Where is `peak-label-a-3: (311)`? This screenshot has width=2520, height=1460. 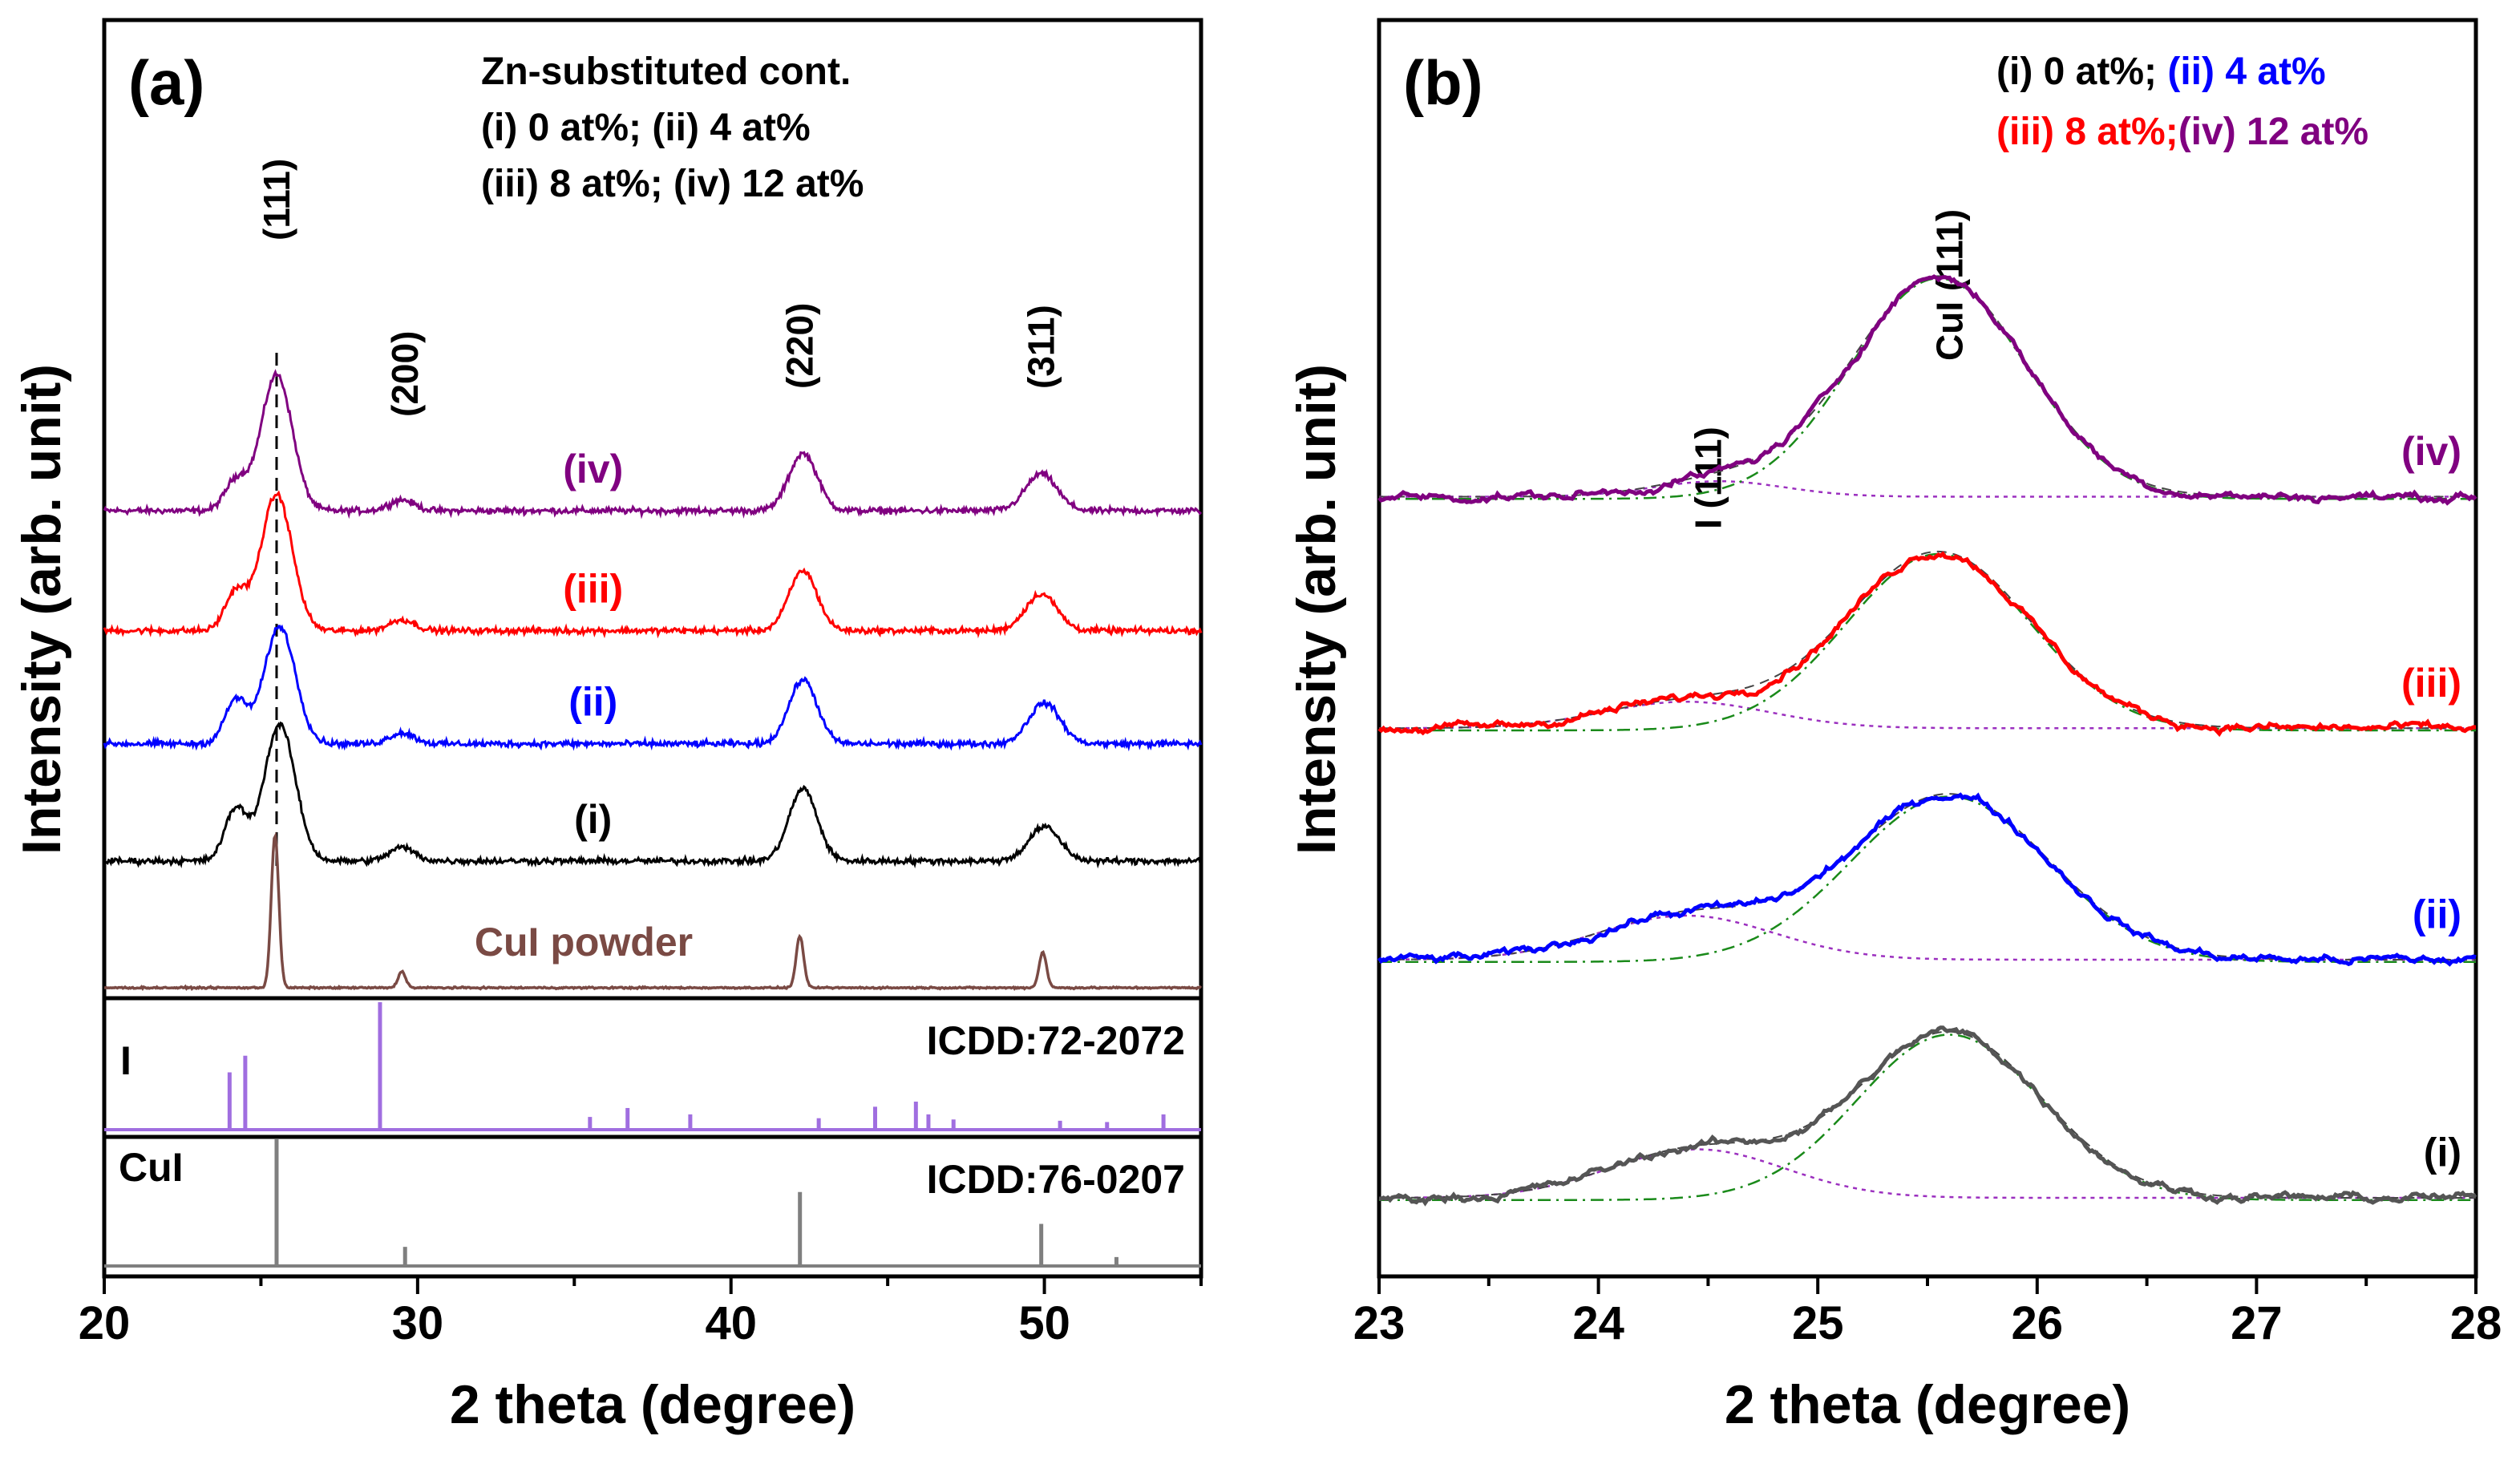 peak-label-a-3: (311) is located at coordinates (1041, 347).